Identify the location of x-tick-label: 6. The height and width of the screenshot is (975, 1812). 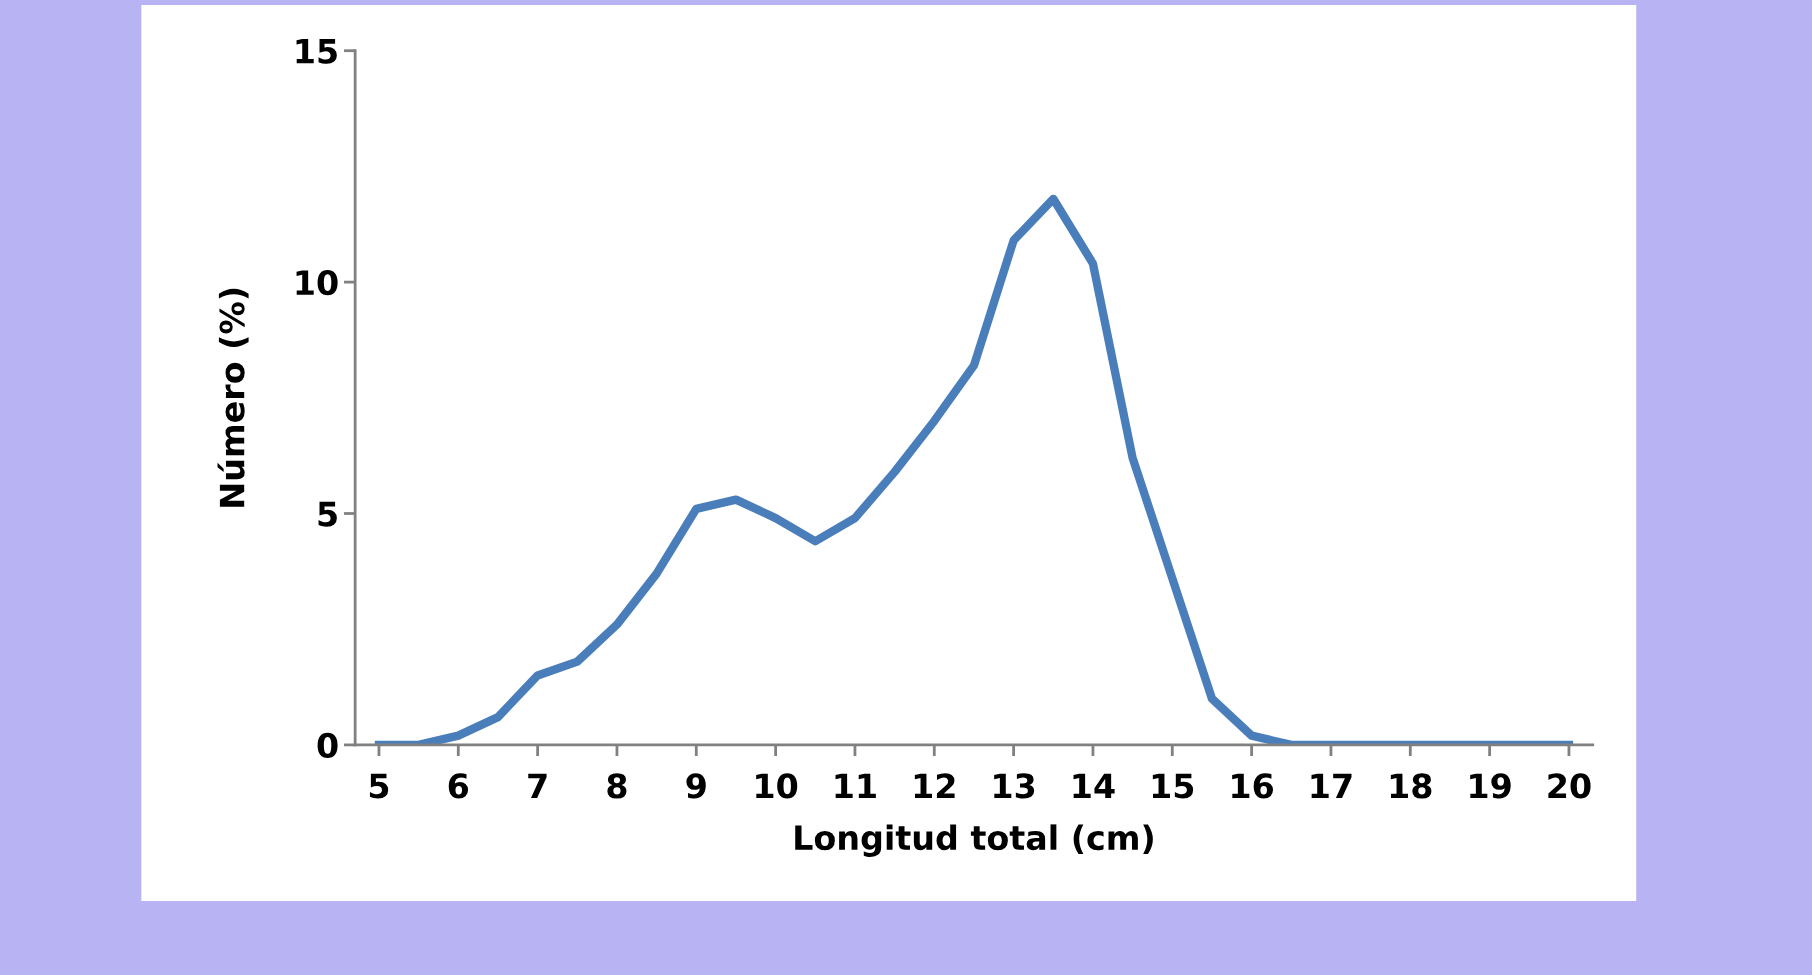
(458, 786).